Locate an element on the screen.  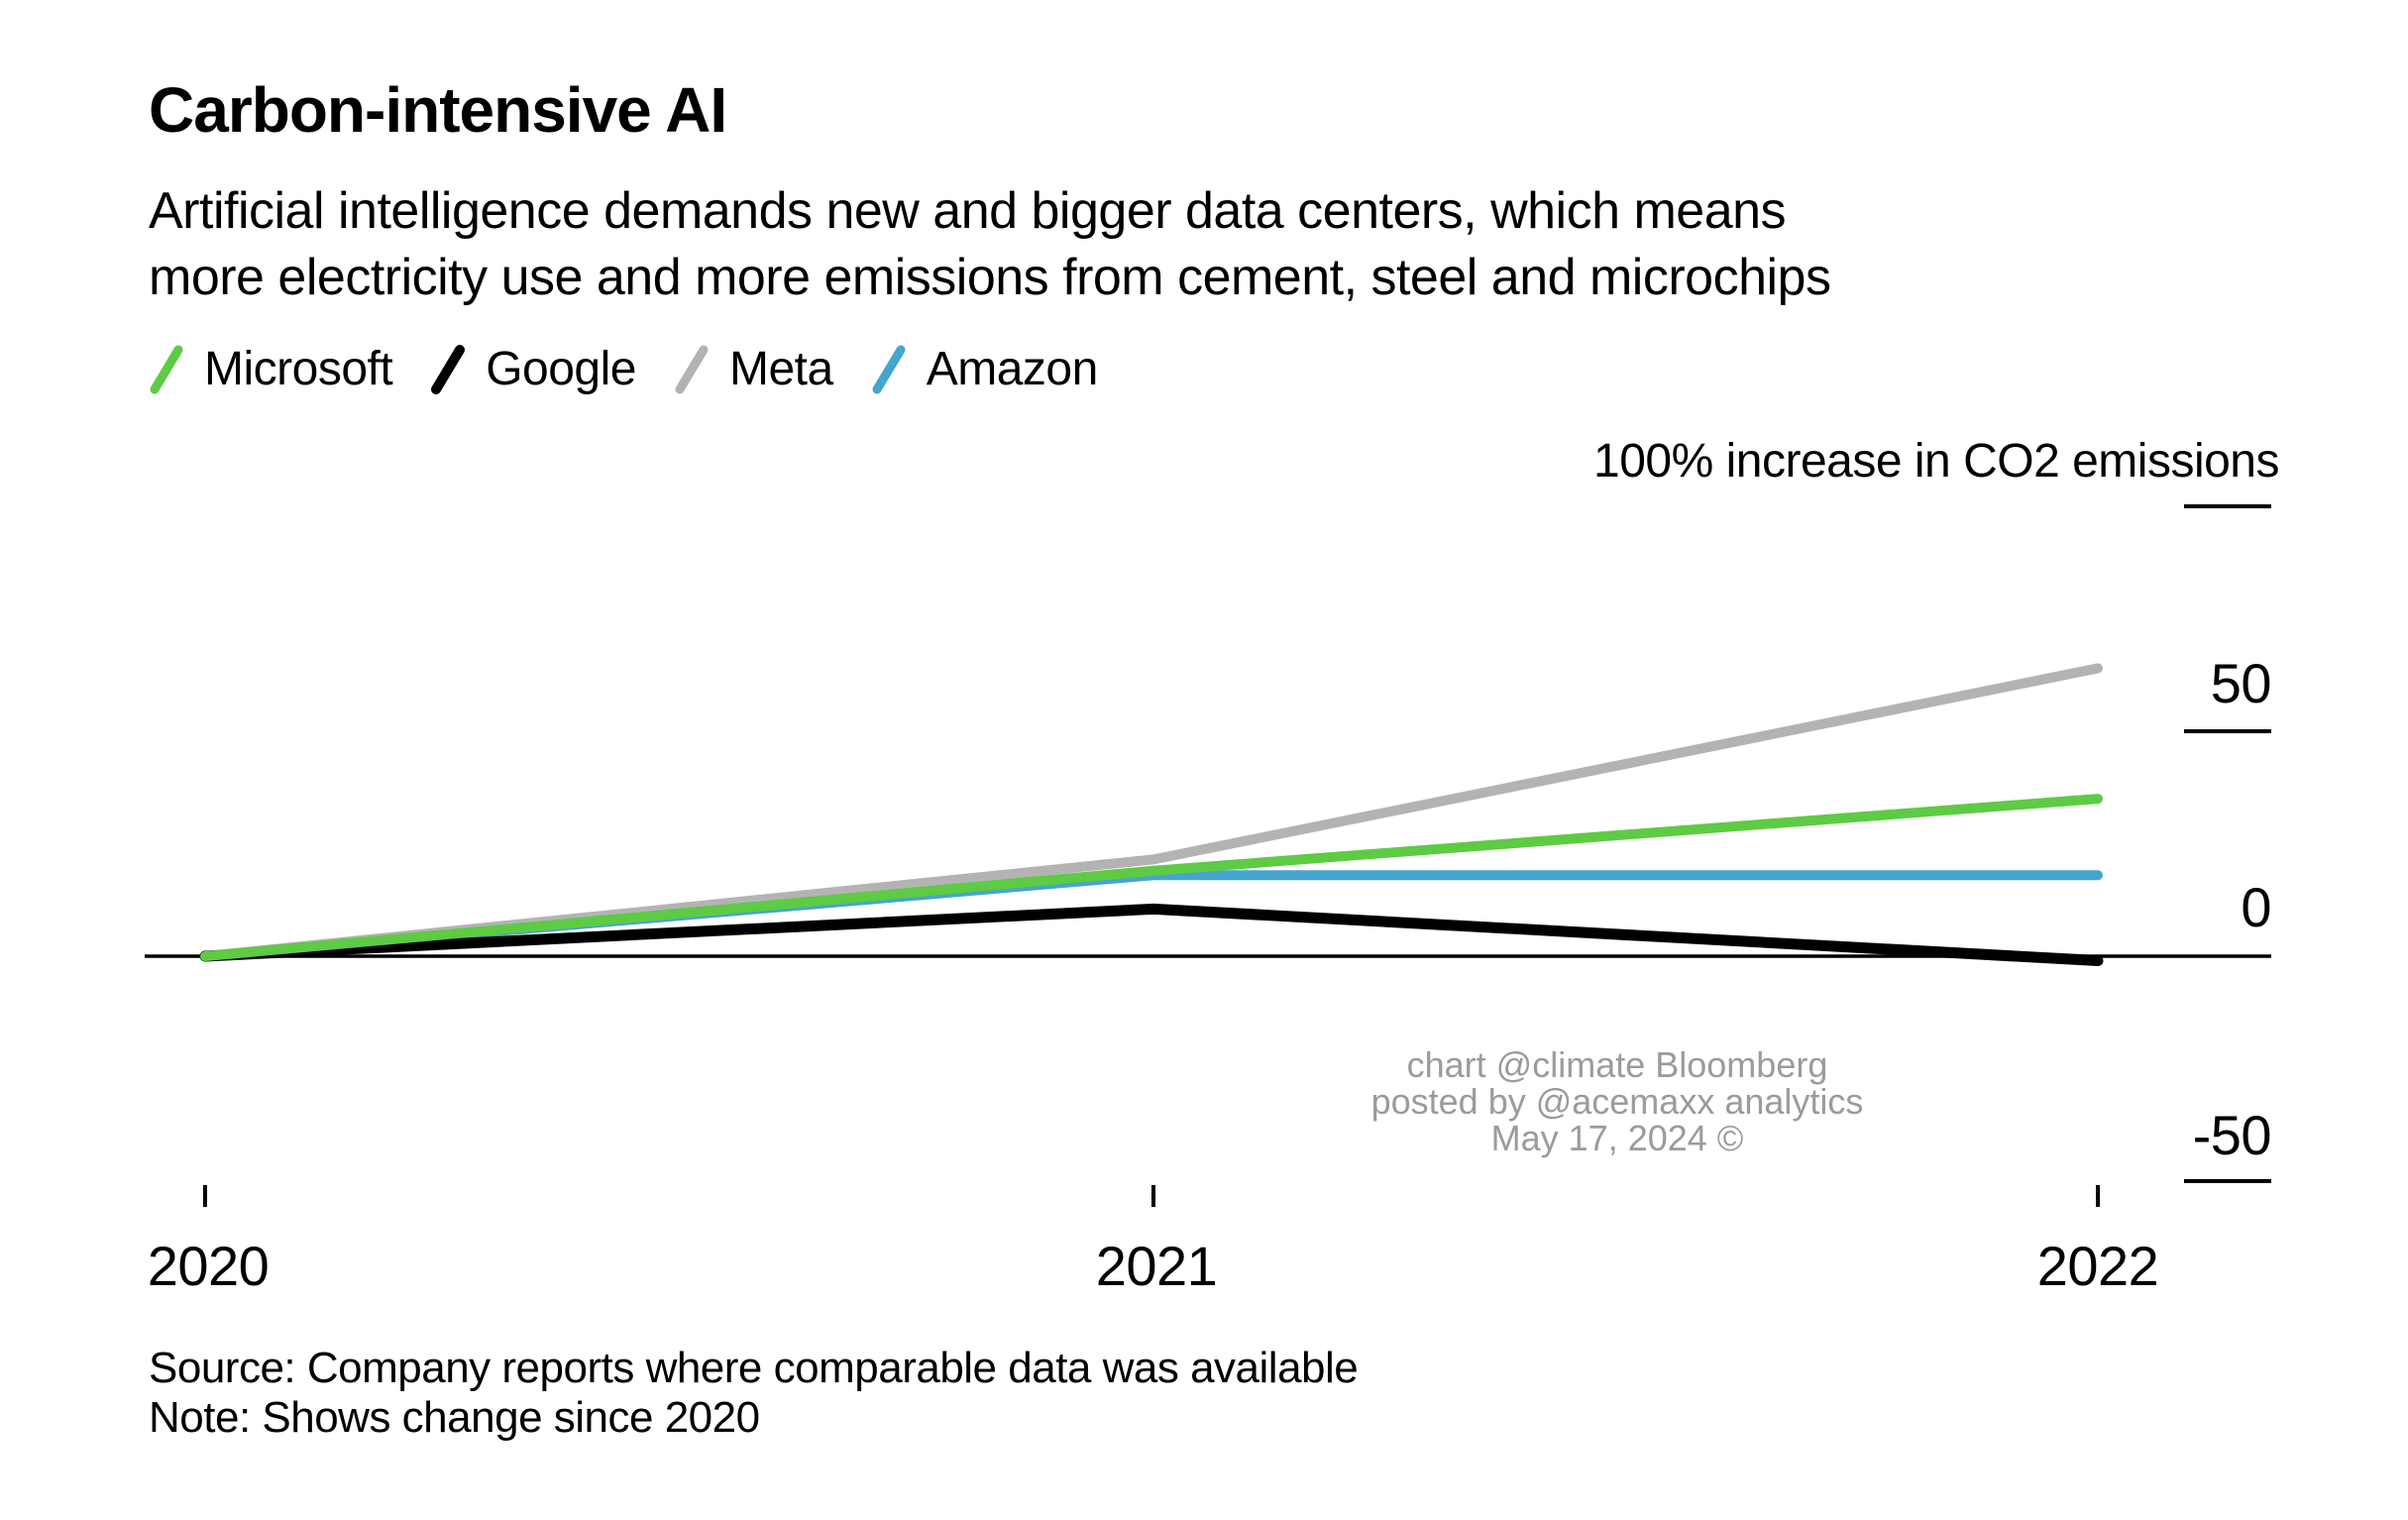
y-tick-label-m50: -50 is located at coordinates (2232, 1135).